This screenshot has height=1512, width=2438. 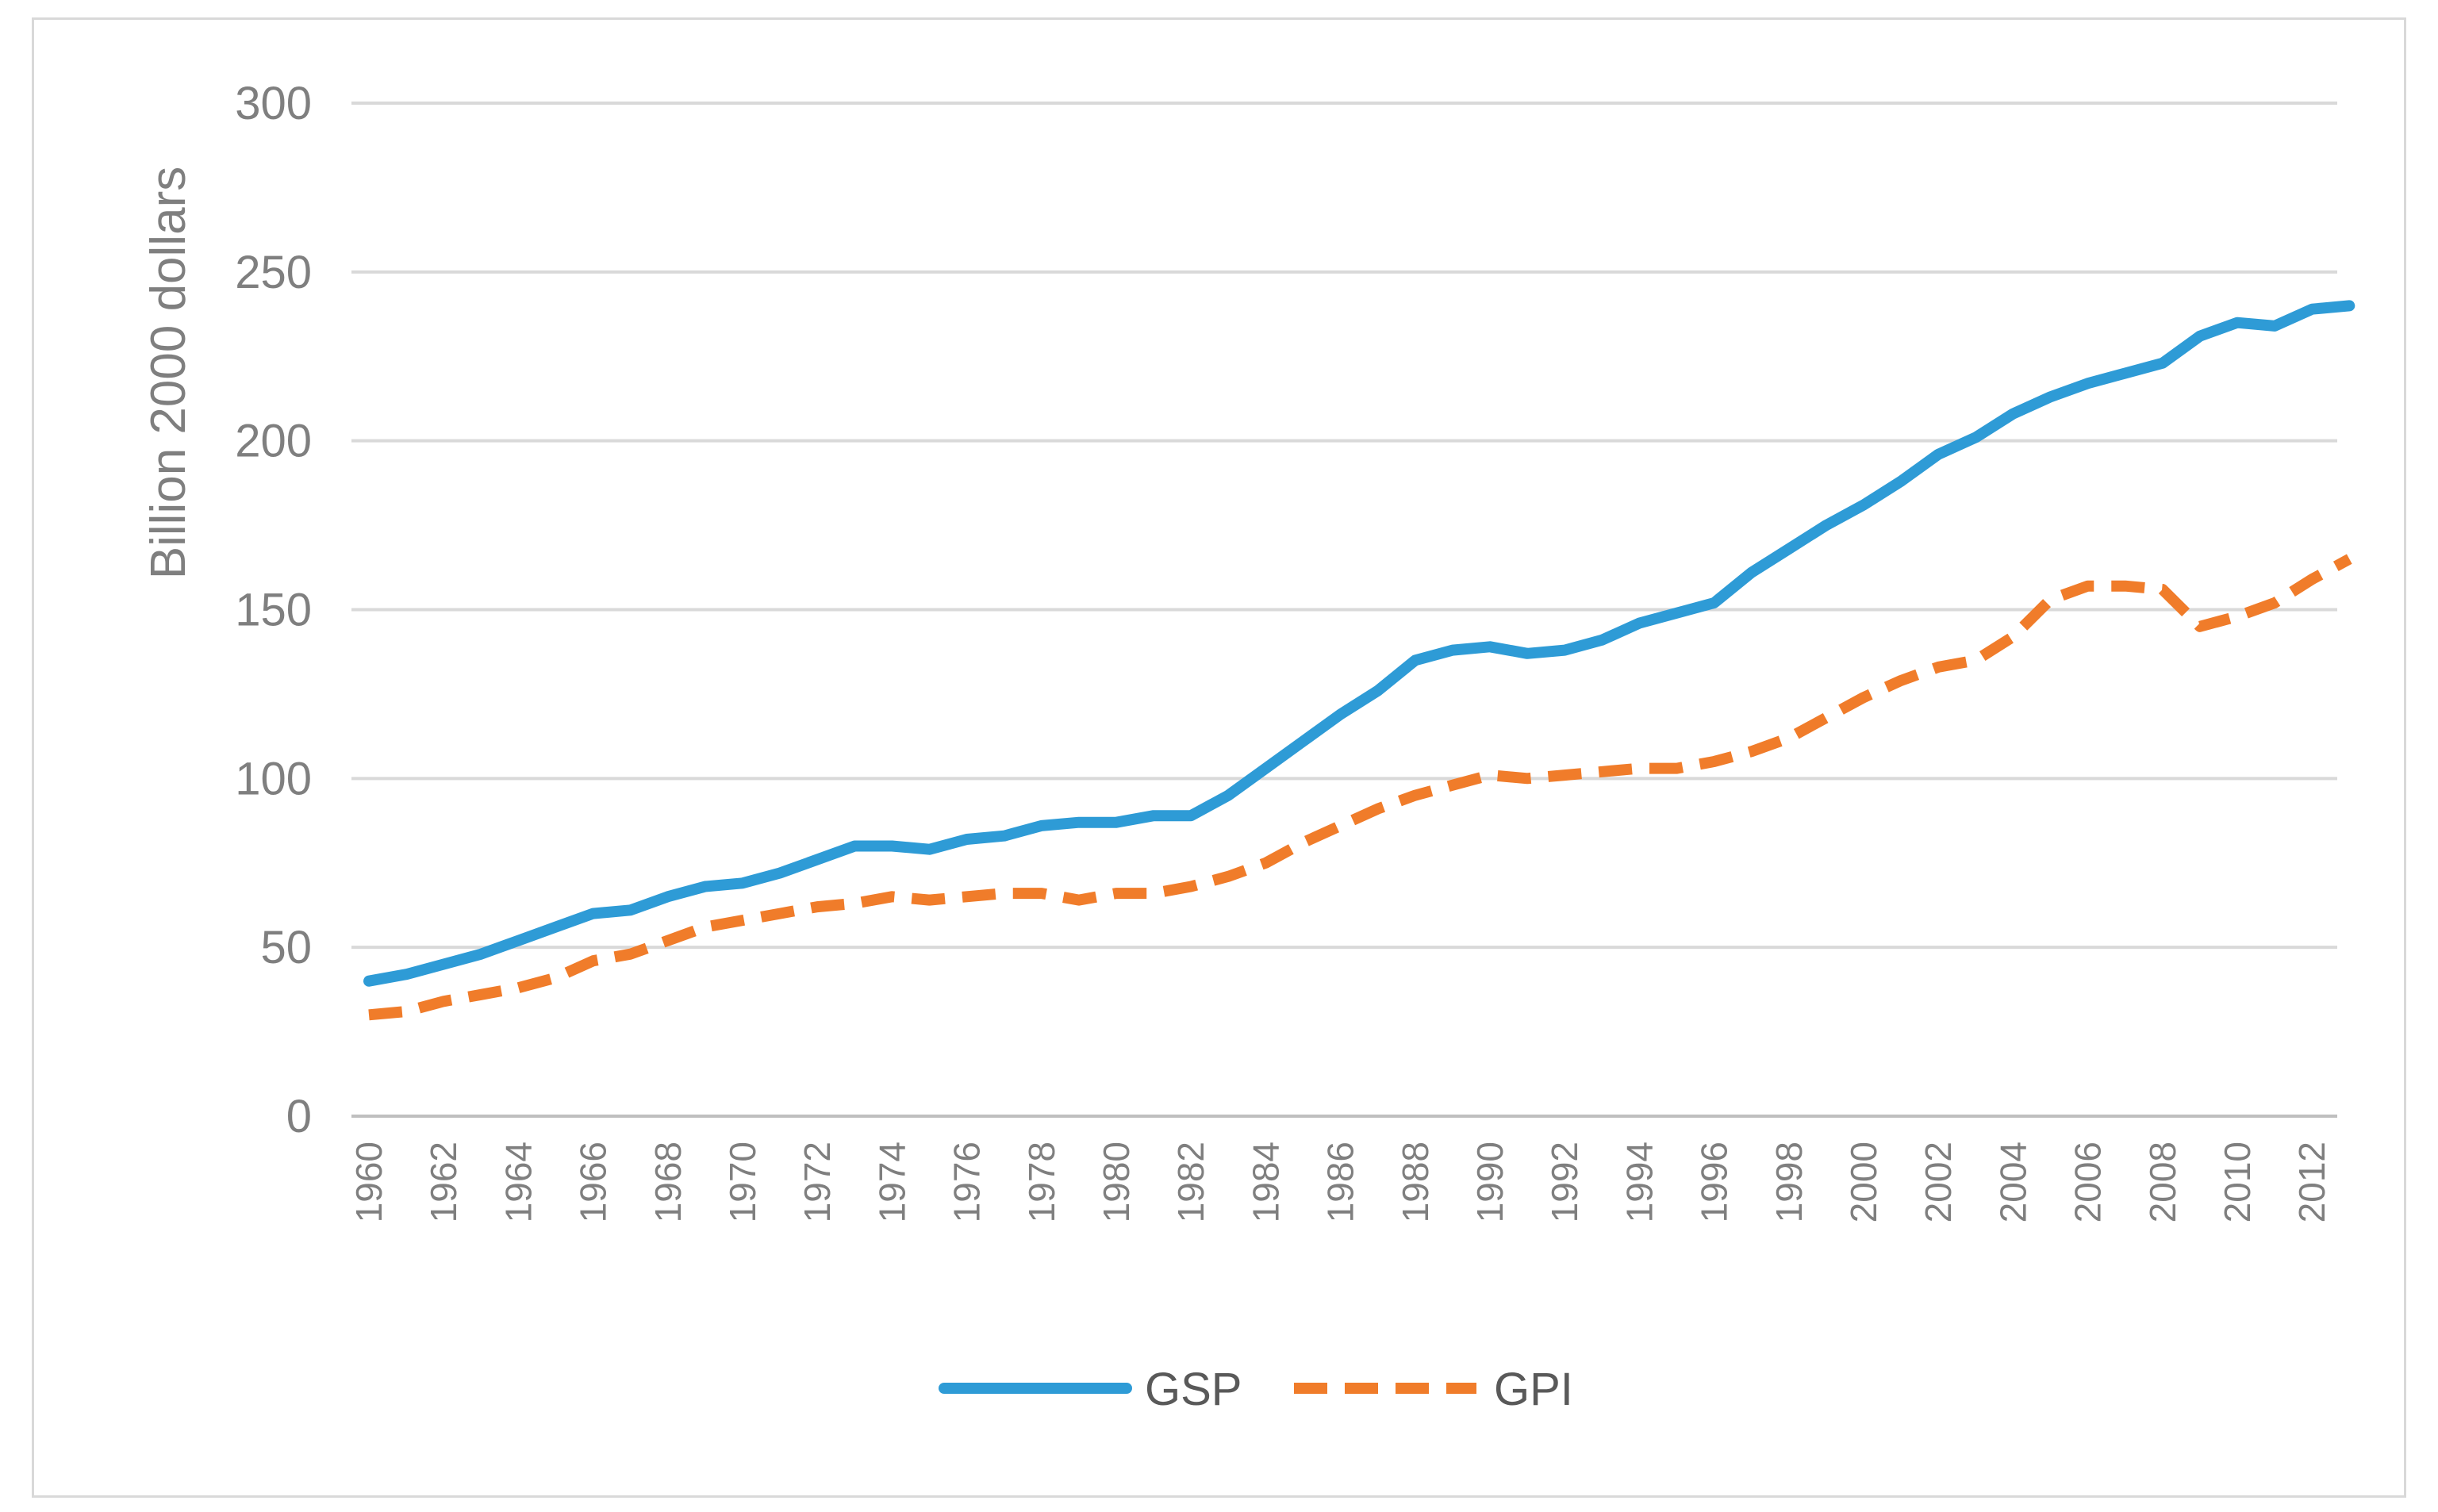 What do you see at coordinates (1534, 1390) in the screenshot?
I see `legend-label-gpi: GPI` at bounding box center [1534, 1390].